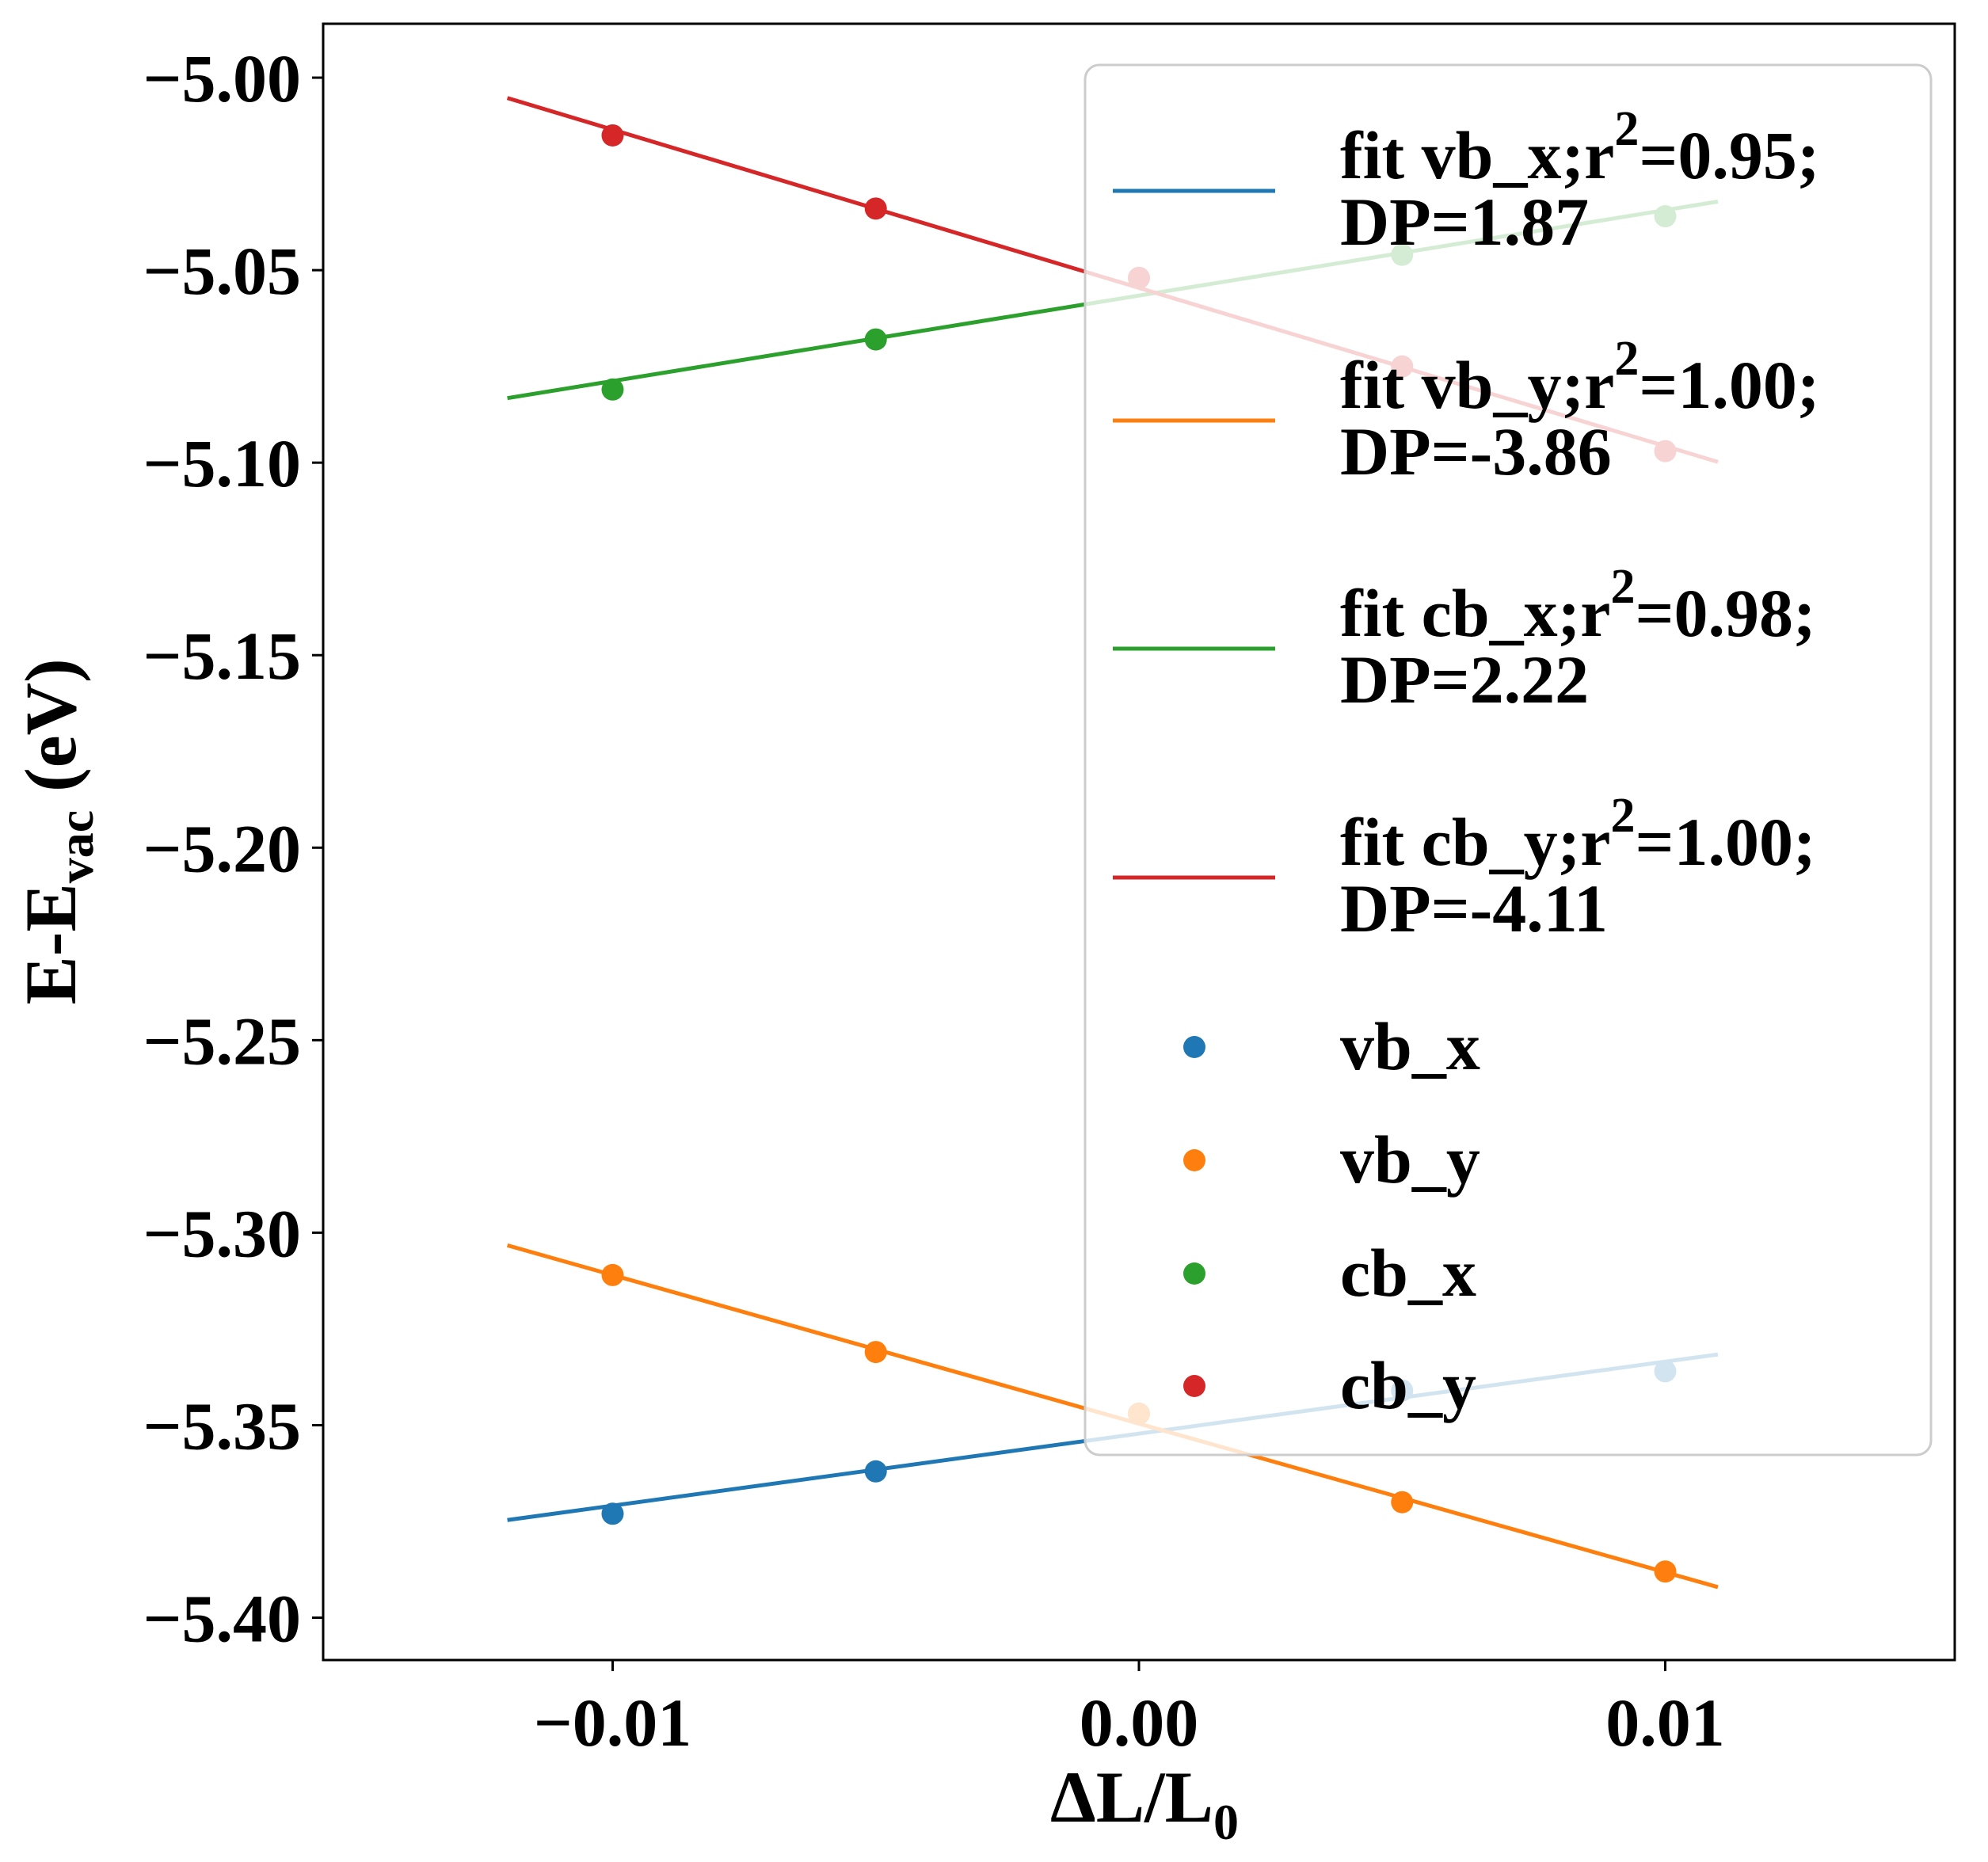 The height and width of the screenshot is (1862, 1988). I want to click on y-tick-label: −5.05, so click(222, 271).